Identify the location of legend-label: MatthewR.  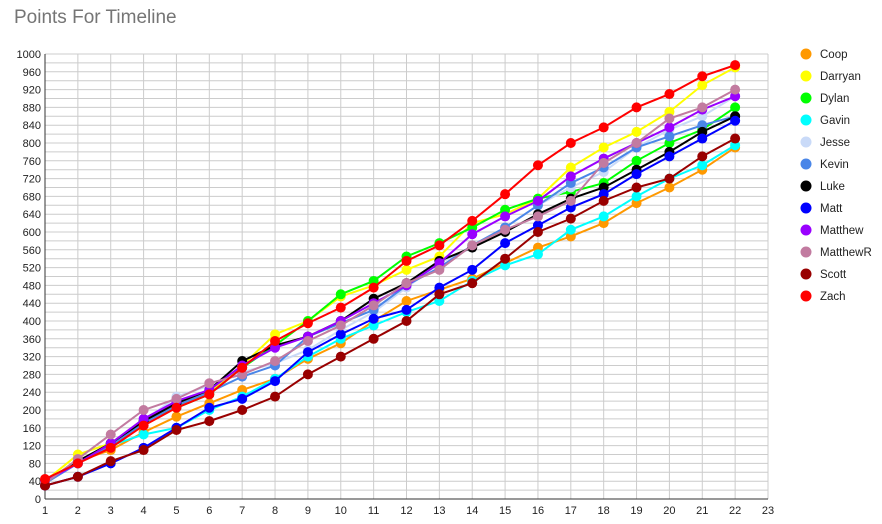
(846, 253).